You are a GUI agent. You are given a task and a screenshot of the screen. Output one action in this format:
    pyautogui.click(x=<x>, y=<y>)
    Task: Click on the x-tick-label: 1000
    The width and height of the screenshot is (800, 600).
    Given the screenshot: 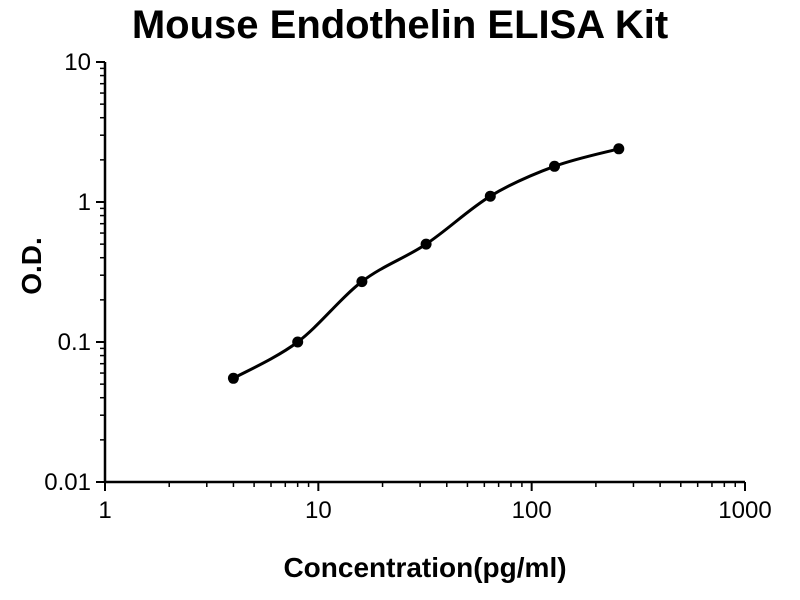 What is the action you would take?
    pyautogui.click(x=744, y=510)
    